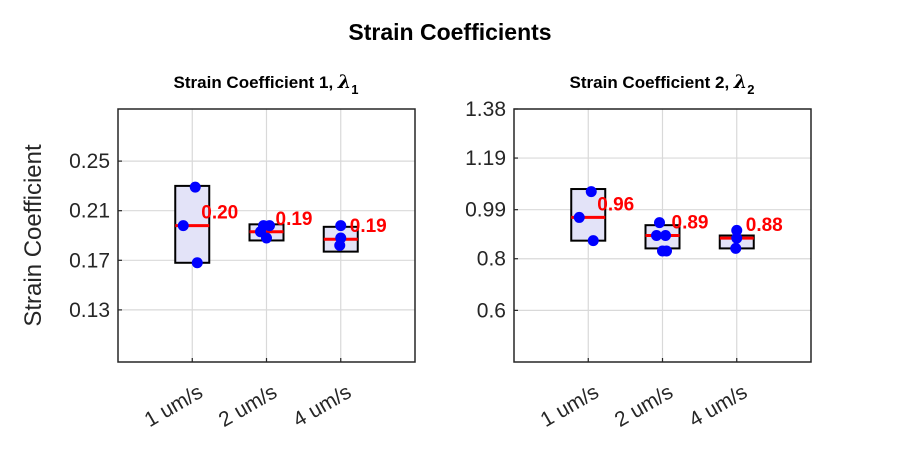  I want to click on subplot-title-subscript: 1, so click(354, 89).